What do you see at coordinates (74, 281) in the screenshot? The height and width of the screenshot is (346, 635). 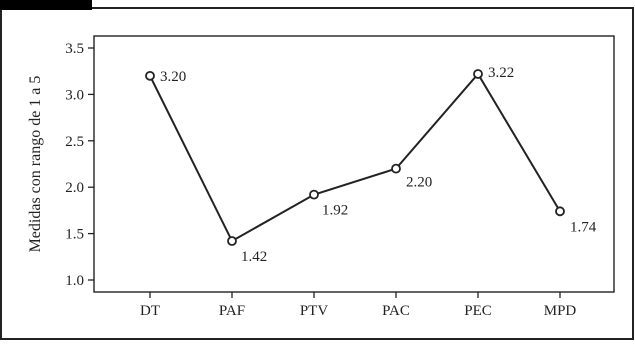 I see `y-tick-label: 1.0` at bounding box center [74, 281].